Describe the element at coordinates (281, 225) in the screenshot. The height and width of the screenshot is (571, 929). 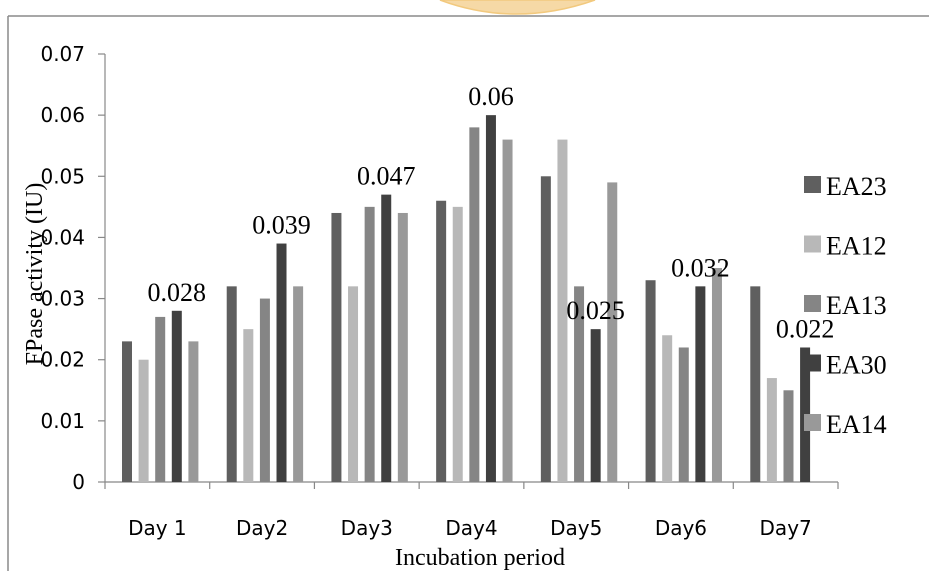
I see `data-label: 0.039` at that location.